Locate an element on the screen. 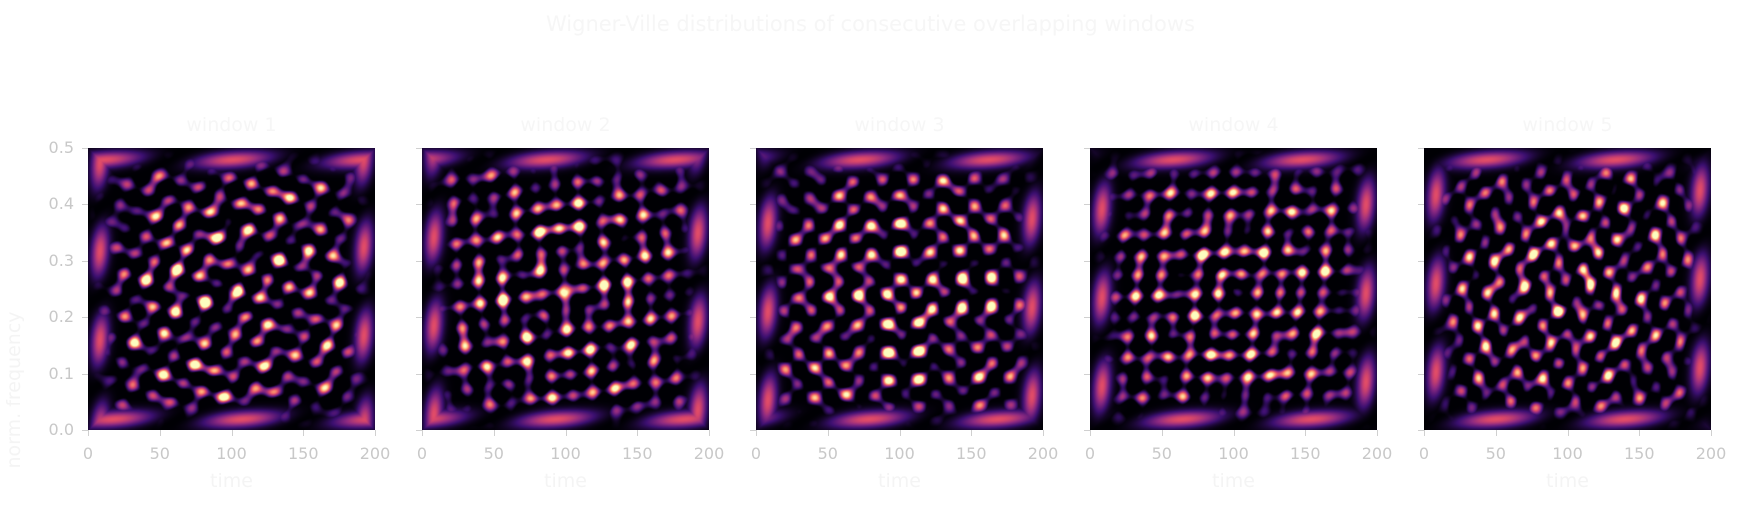 The width and height of the screenshot is (1741, 509). y-tick-label: 0.4 is located at coordinates (61, 204).